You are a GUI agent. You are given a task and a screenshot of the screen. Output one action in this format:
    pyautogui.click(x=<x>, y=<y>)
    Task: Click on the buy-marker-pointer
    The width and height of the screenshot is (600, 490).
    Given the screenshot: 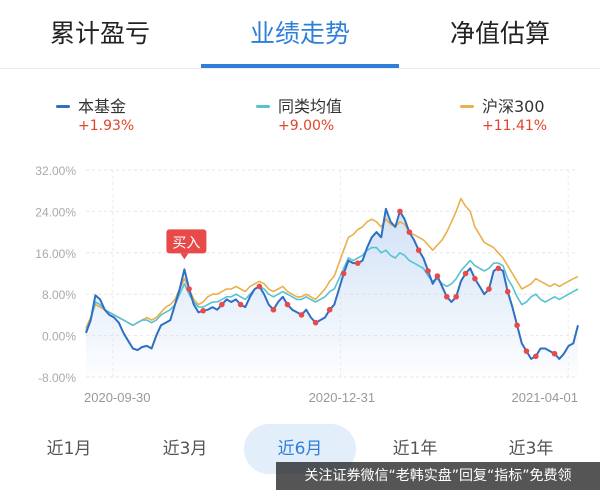 What is the action you would take?
    pyautogui.click(x=184, y=256)
    